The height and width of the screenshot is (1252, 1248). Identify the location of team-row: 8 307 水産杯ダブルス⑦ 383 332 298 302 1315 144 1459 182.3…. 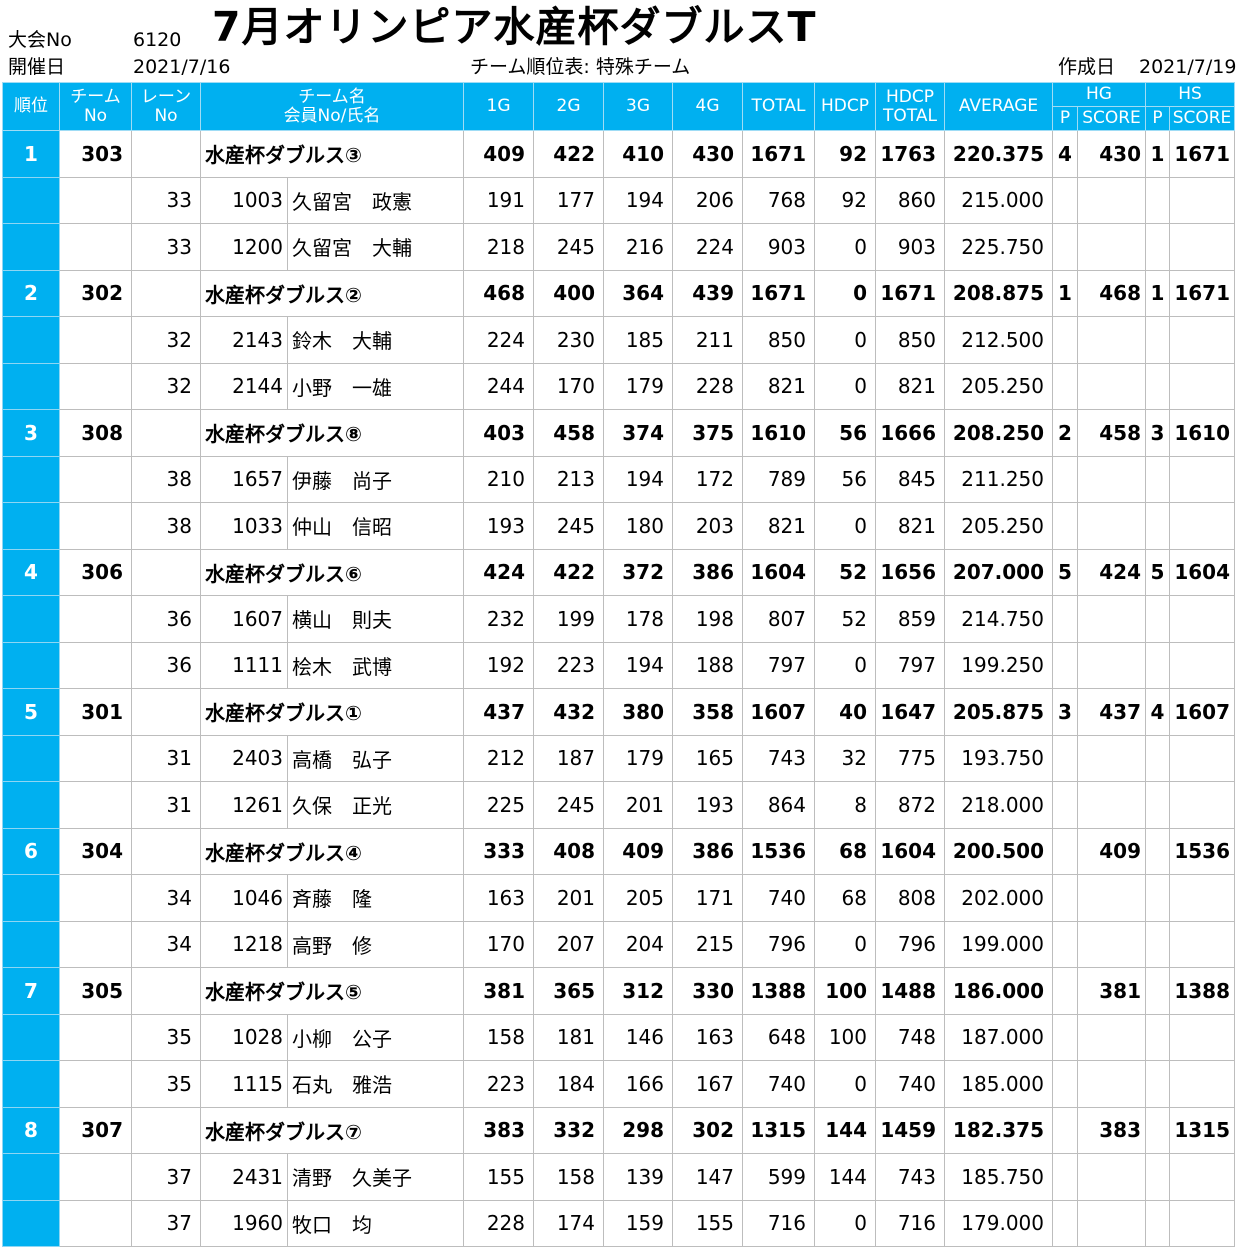
(618, 1130).